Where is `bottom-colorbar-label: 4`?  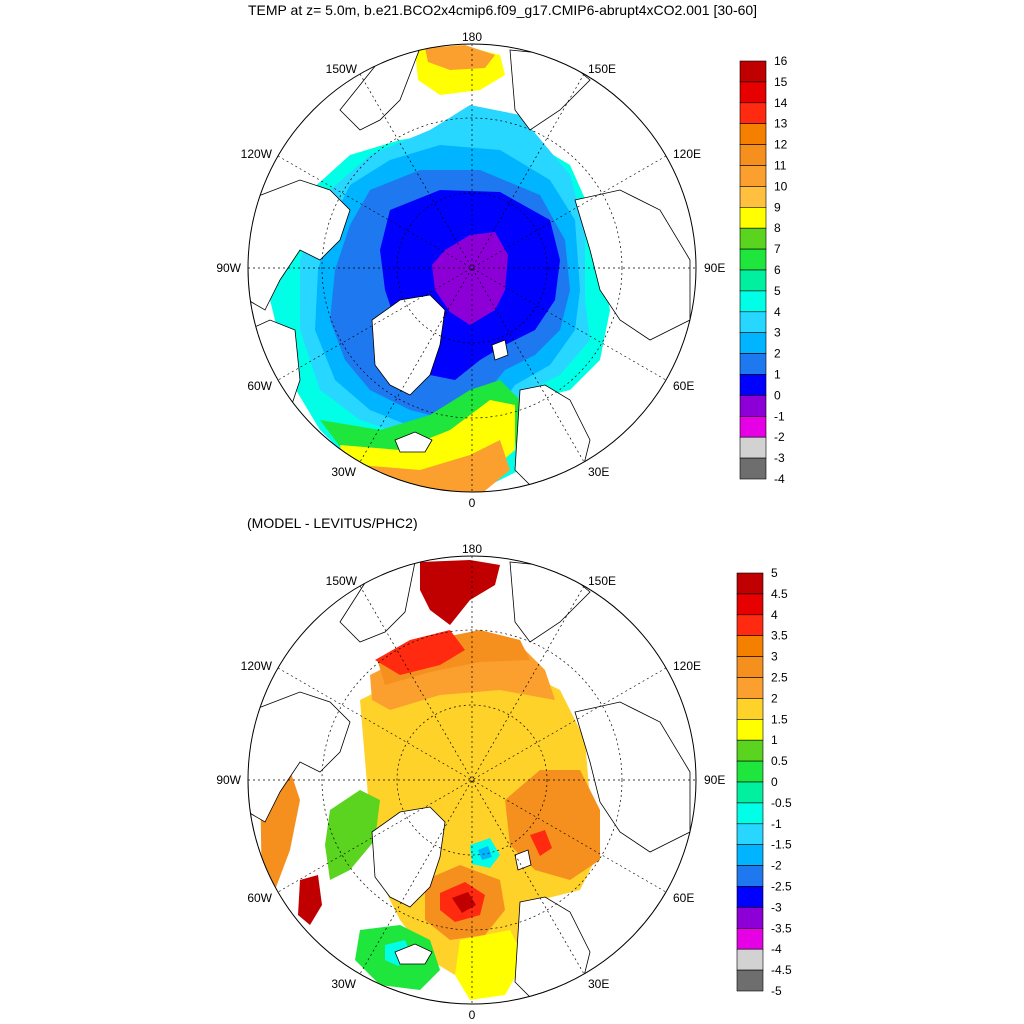
bottom-colorbar-label: 4 is located at coordinates (774, 615).